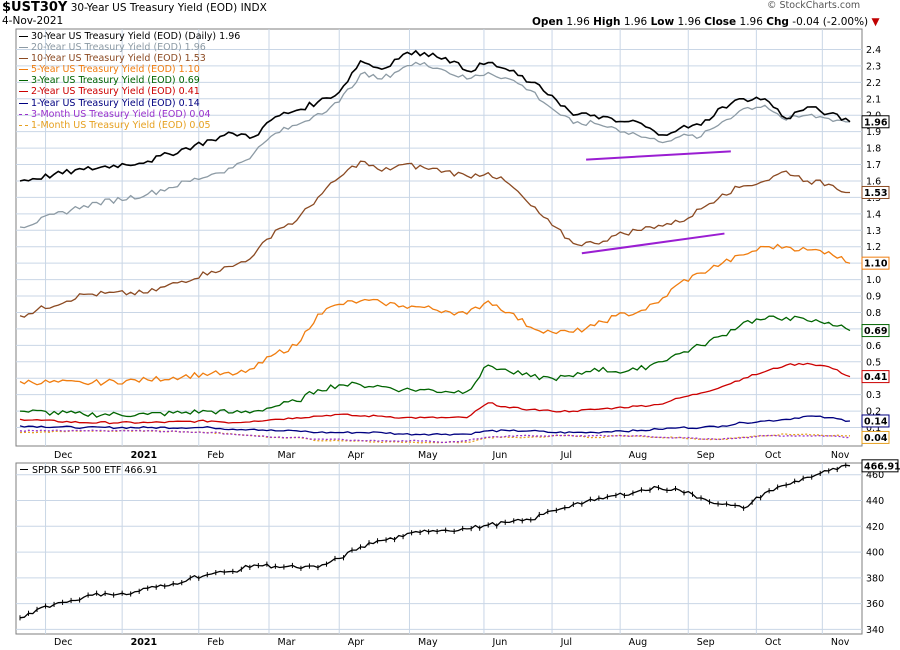  What do you see at coordinates (873, 132) in the screenshot?
I see `y-tick-label: 1.9` at bounding box center [873, 132].